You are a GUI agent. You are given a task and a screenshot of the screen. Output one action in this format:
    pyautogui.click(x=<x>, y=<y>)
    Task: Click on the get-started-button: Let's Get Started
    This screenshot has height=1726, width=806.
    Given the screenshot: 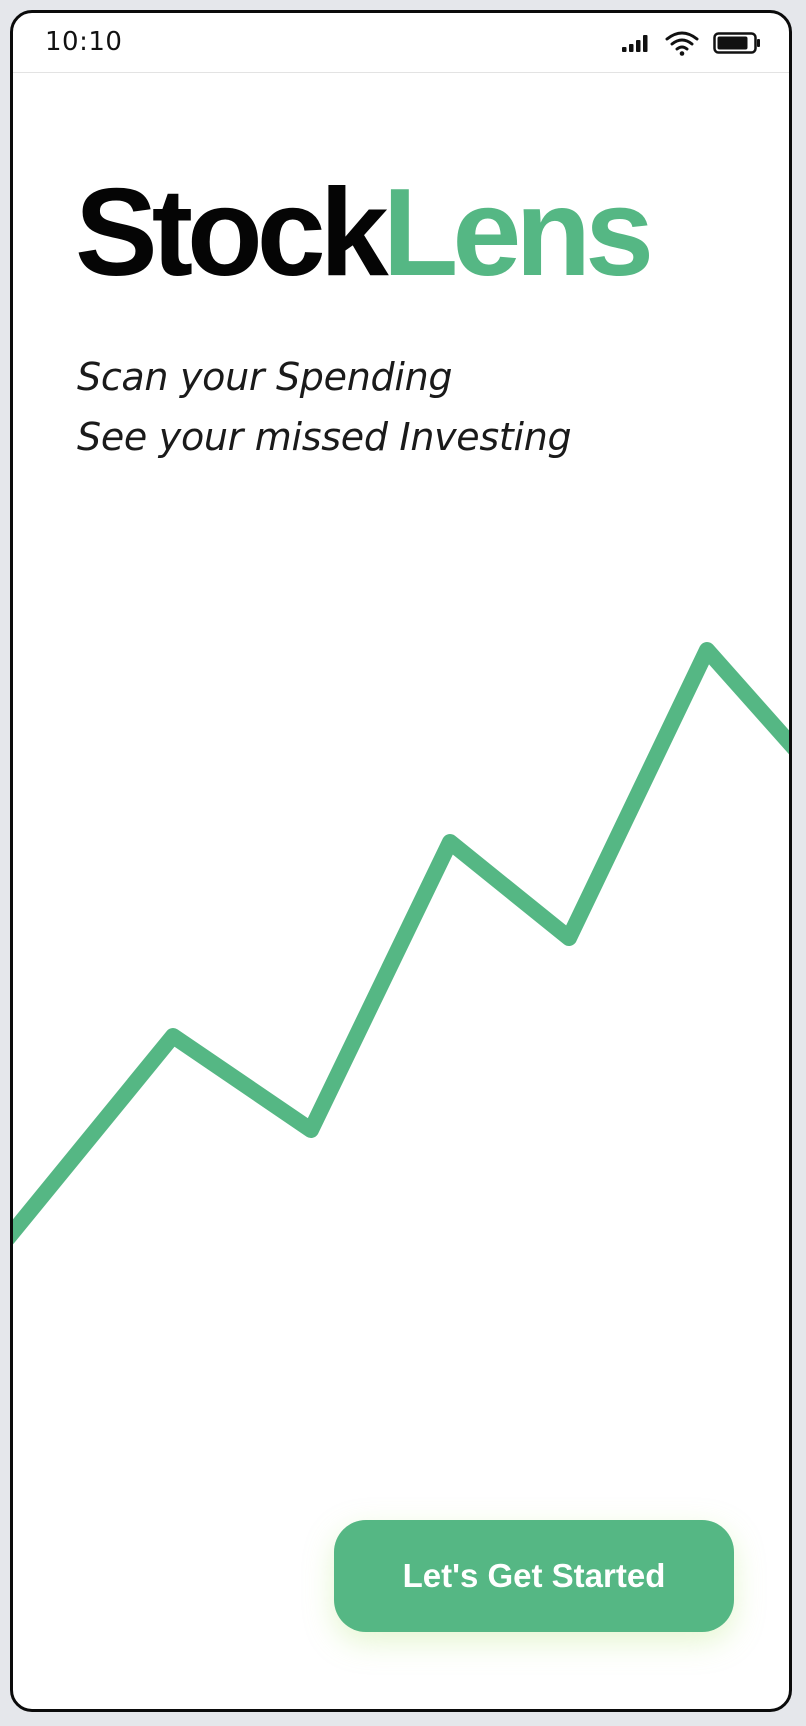 What is the action you would take?
    pyautogui.click(x=534, y=1576)
    